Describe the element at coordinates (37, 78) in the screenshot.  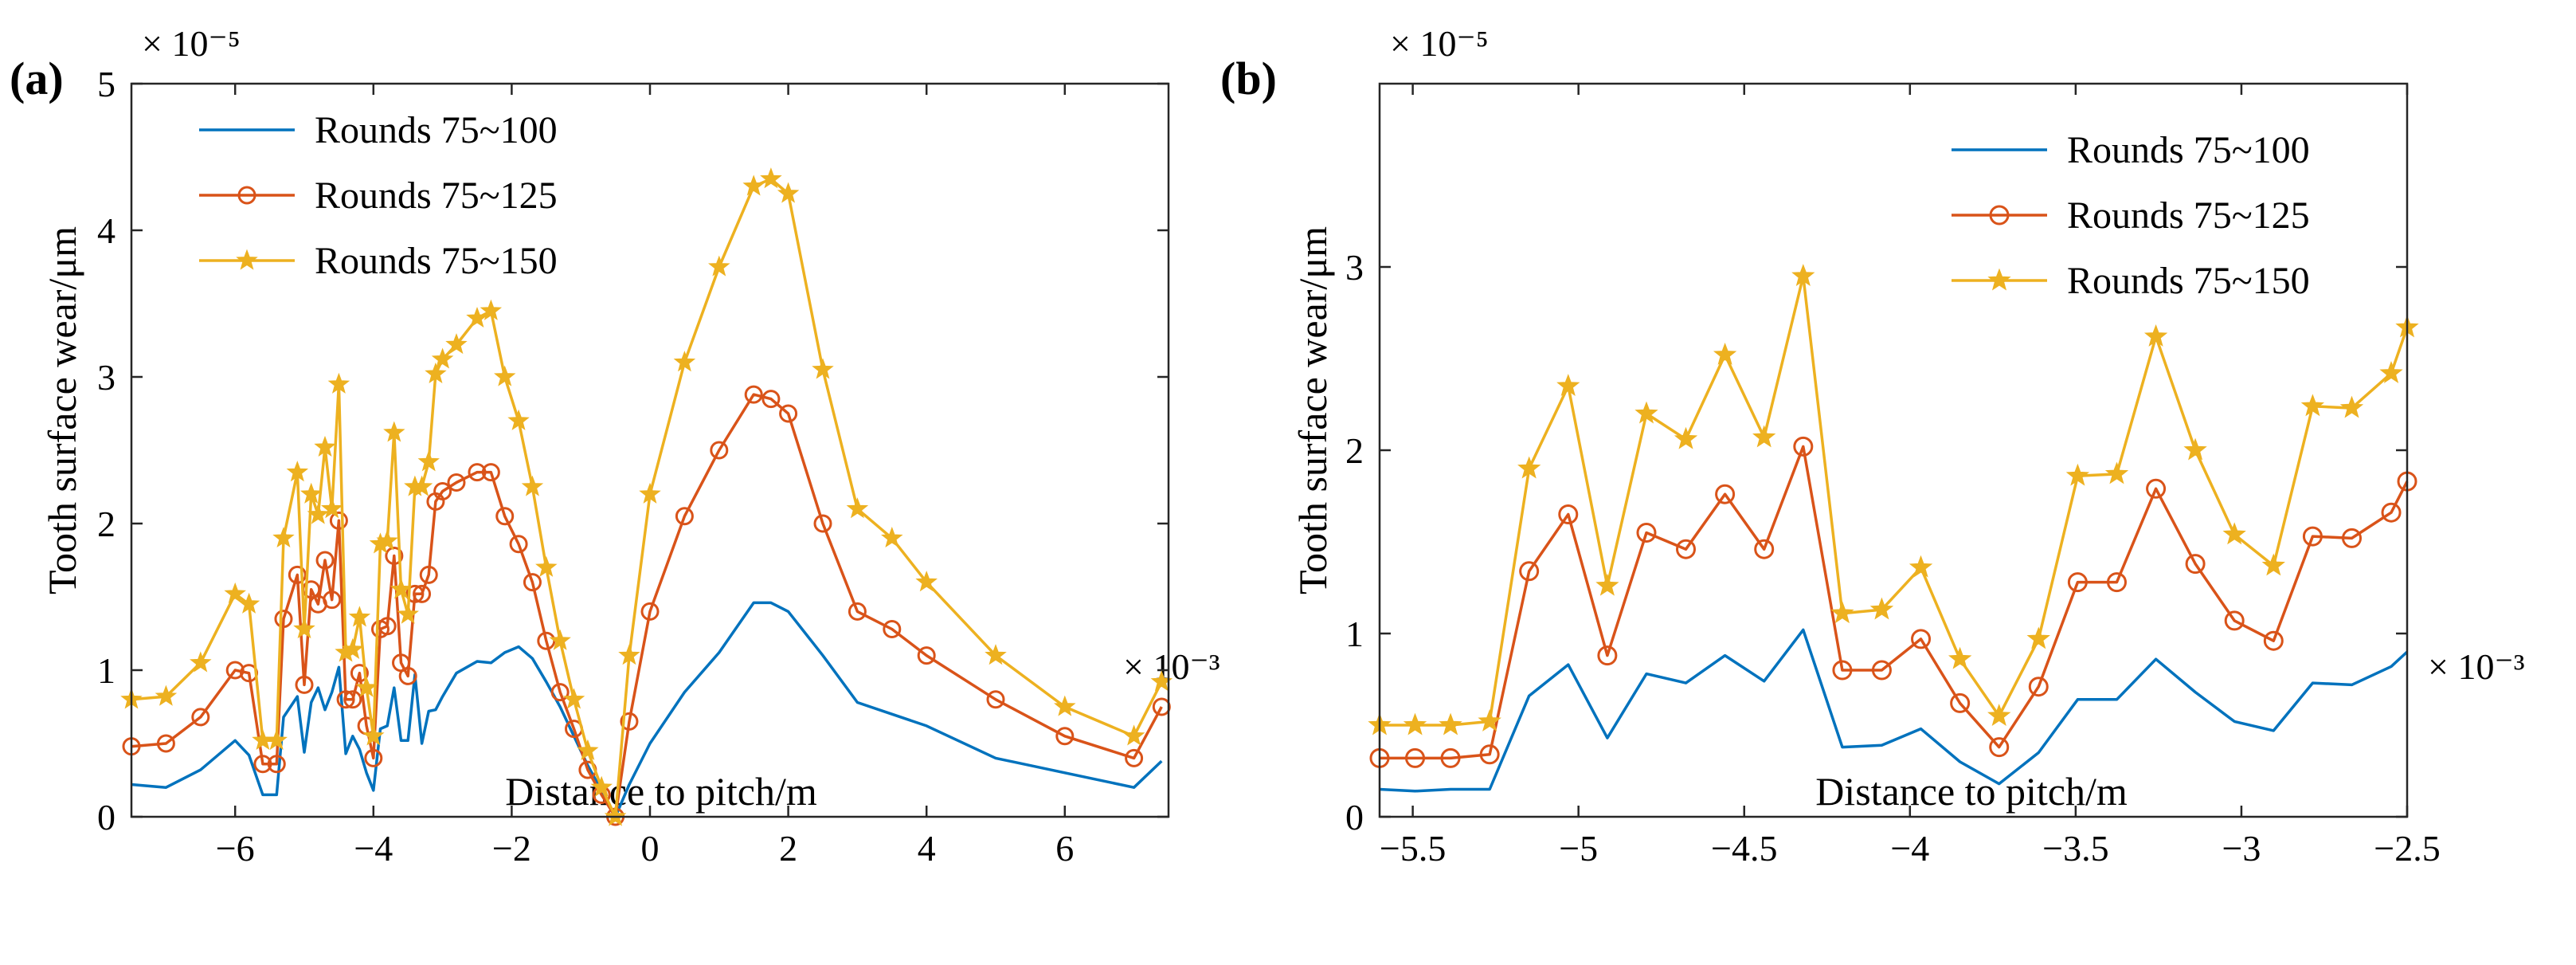
I see `panel-a-label: (a)` at that location.